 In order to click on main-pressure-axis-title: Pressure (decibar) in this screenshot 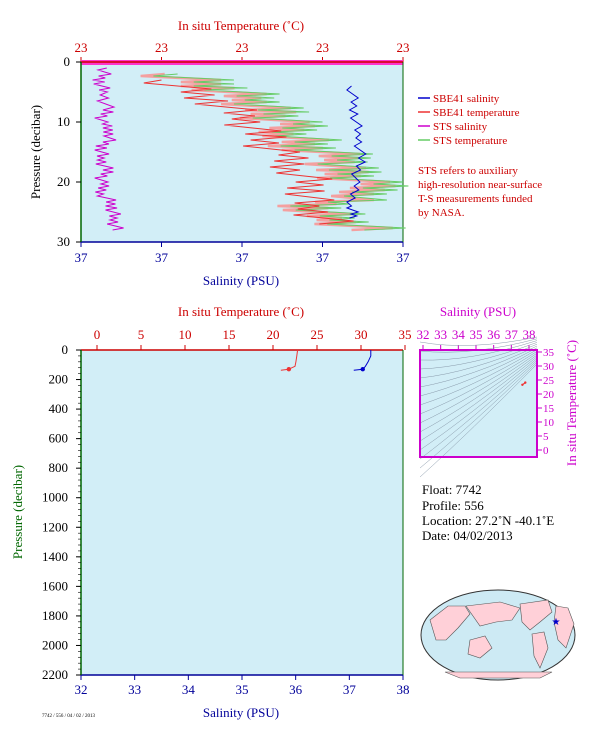, I will do `click(17, 512)`.